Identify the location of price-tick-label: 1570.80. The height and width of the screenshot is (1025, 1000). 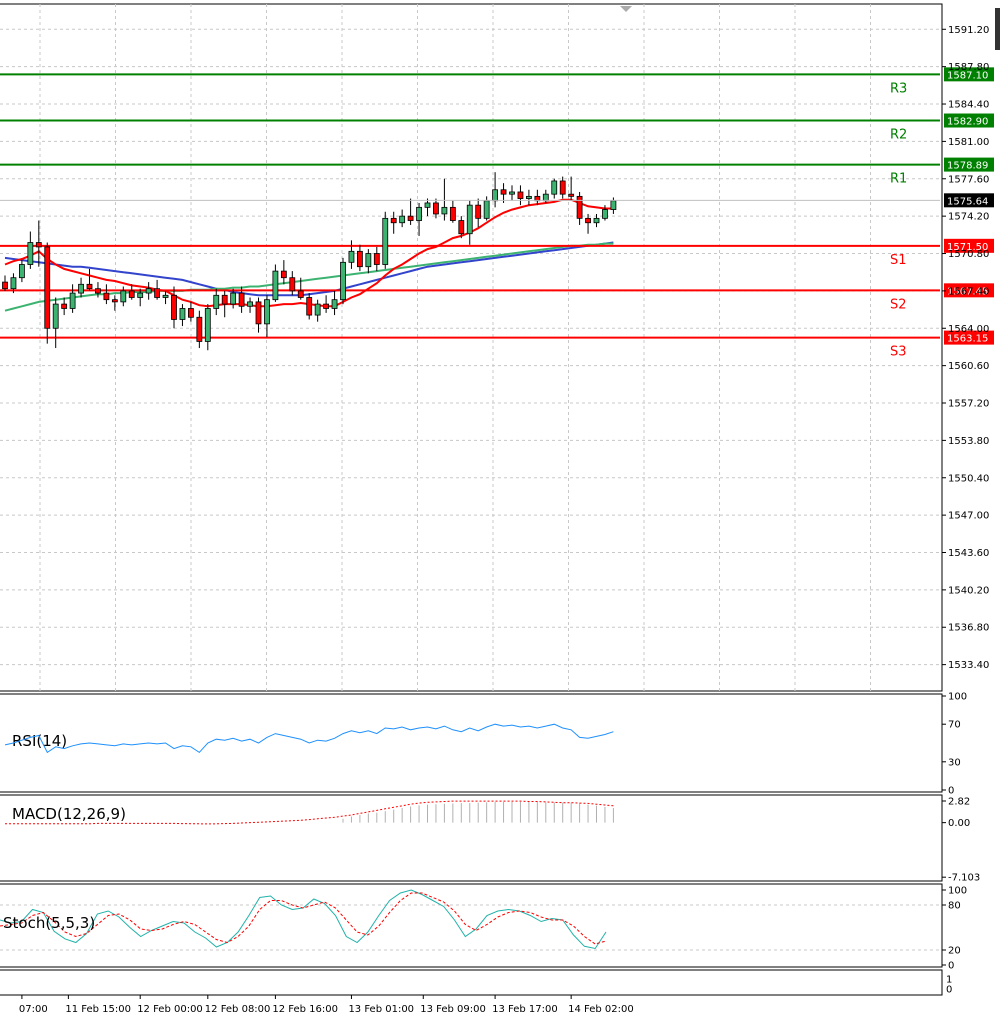
(968, 254).